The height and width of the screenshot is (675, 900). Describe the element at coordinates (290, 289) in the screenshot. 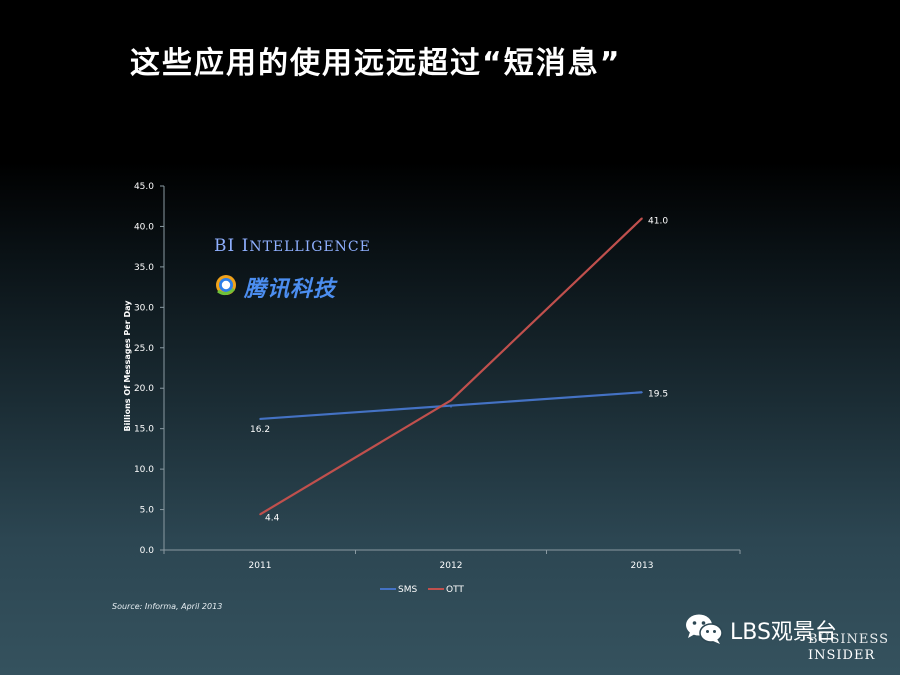

I see `tencent-logo-text: 腾讯科技` at that location.